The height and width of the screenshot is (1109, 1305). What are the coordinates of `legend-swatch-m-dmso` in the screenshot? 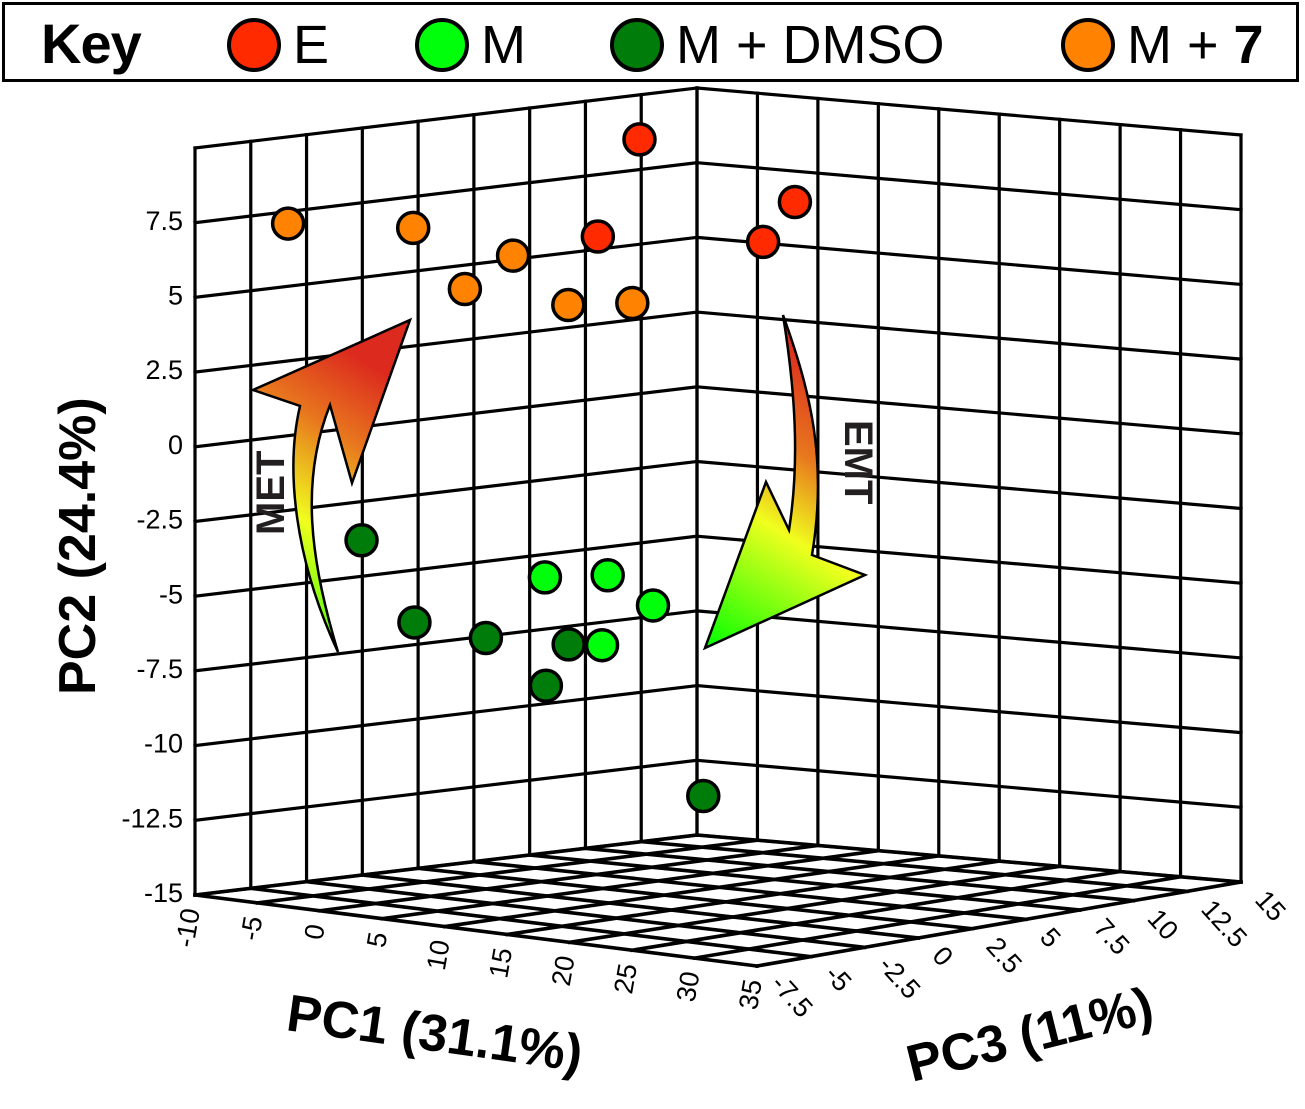 It's located at (637, 45).